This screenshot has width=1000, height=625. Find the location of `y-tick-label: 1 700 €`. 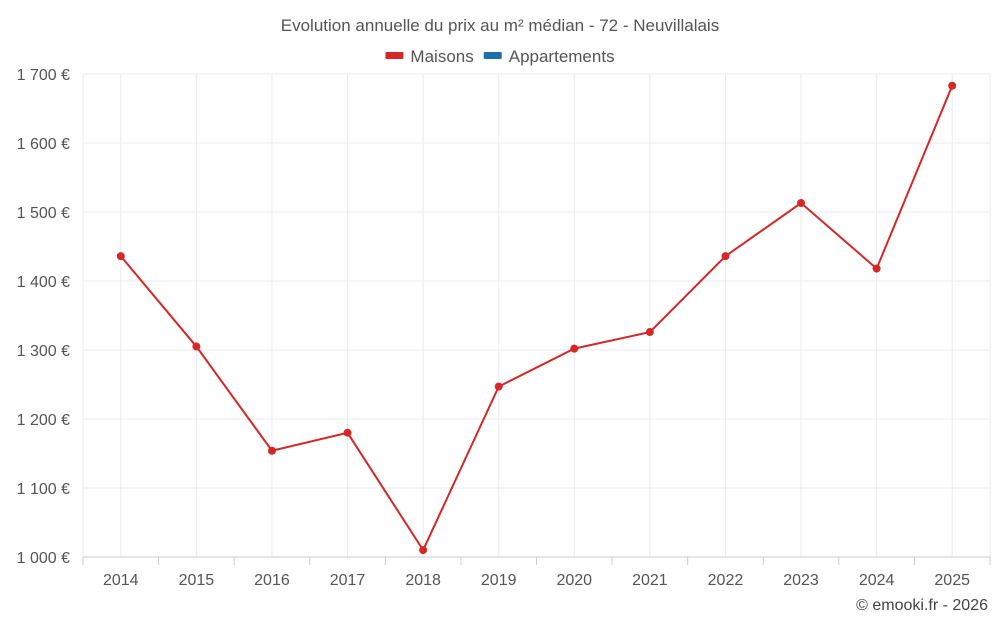

y-tick-label: 1 700 € is located at coordinates (43, 75).